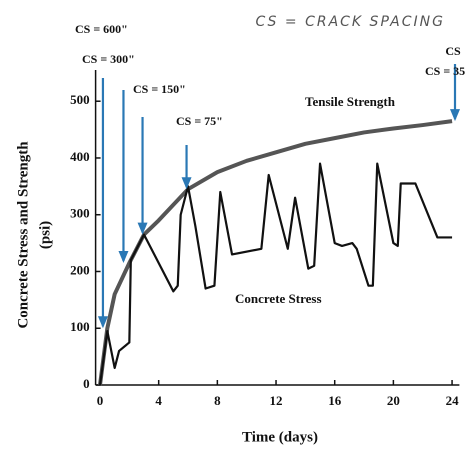 This screenshot has width=465, height=456. What do you see at coordinates (80, 156) in the screenshot?
I see `y-tick-label: 400` at bounding box center [80, 156].